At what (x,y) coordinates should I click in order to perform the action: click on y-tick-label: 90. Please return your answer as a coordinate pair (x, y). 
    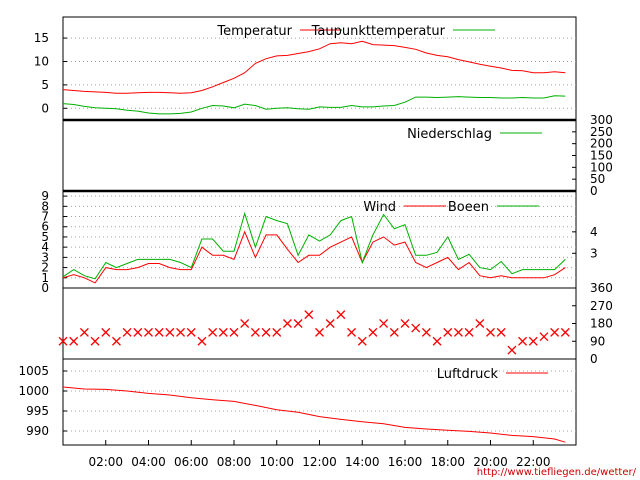
    Looking at the image, I should click on (597, 341).